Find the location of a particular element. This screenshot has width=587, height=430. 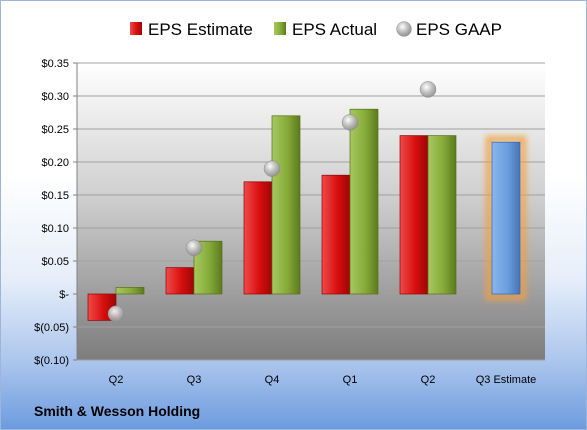

estimate-highlight-glow is located at coordinates (506, 218).